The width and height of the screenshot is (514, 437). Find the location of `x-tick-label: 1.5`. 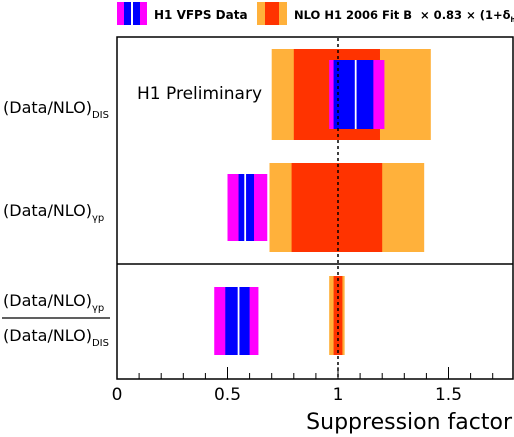

x-tick-label: 1.5 is located at coordinates (448, 395).